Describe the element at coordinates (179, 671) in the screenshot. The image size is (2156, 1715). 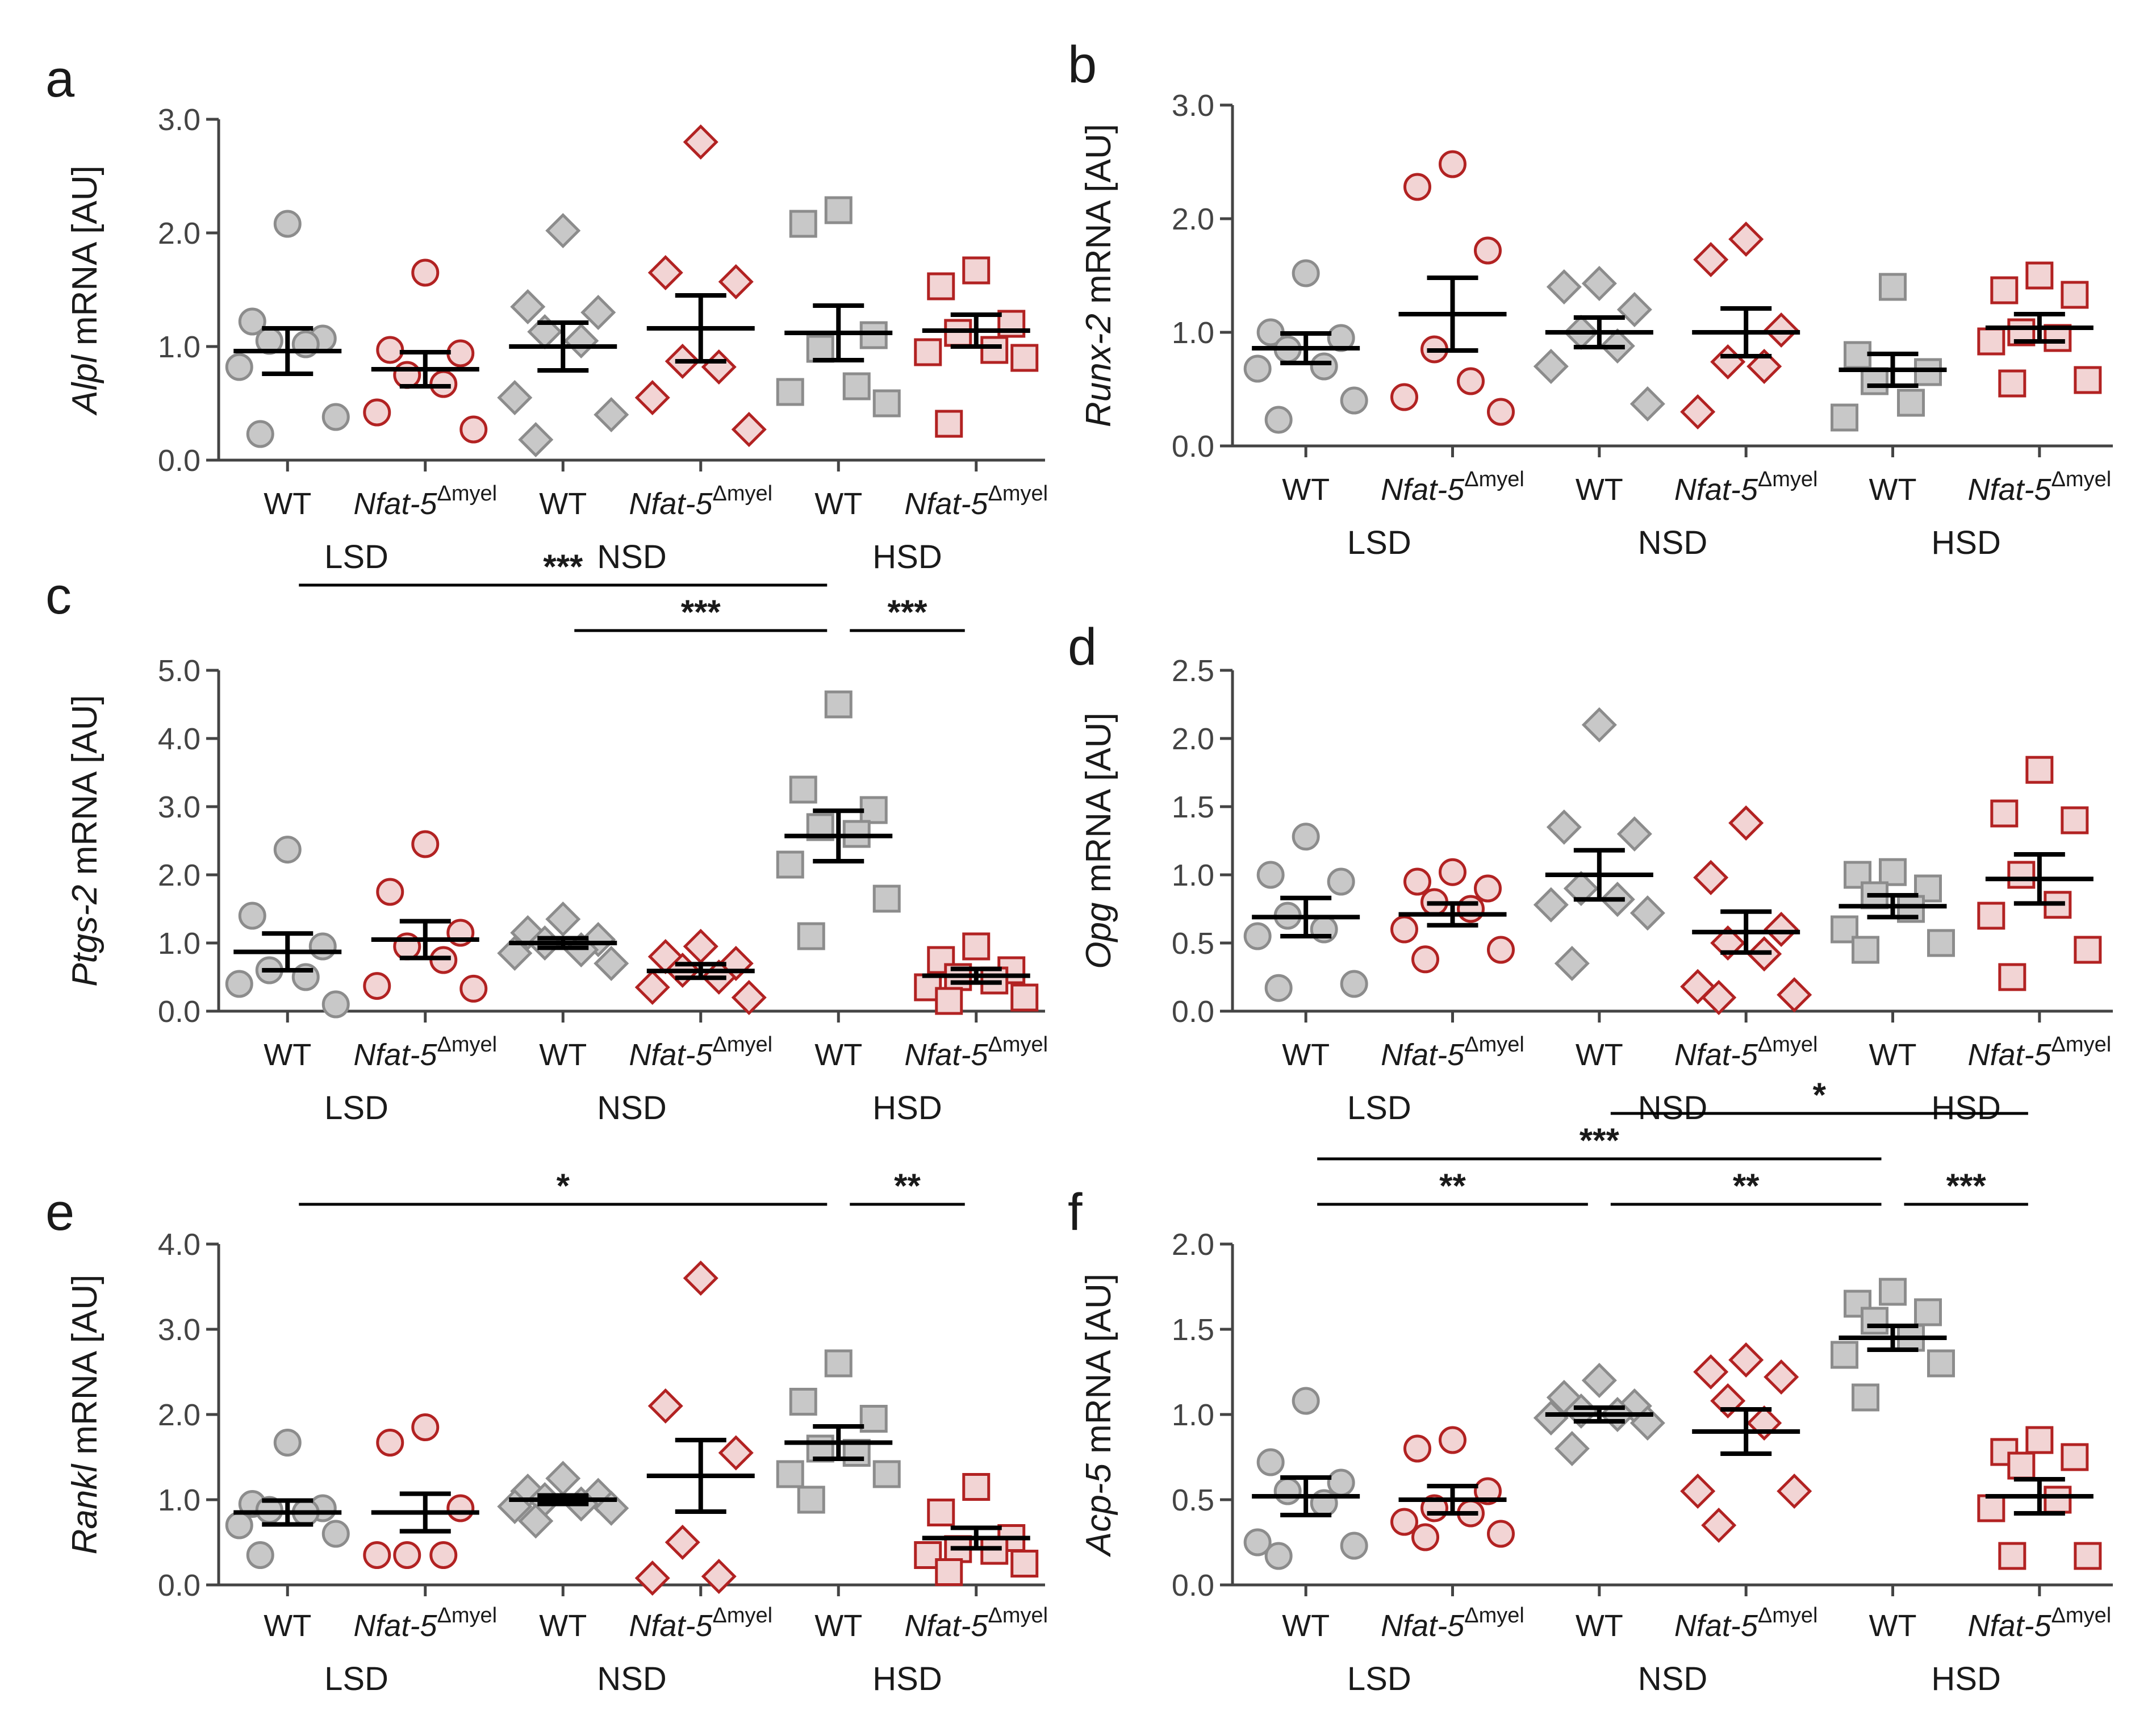
I see `y-tick-label: 5.0` at that location.